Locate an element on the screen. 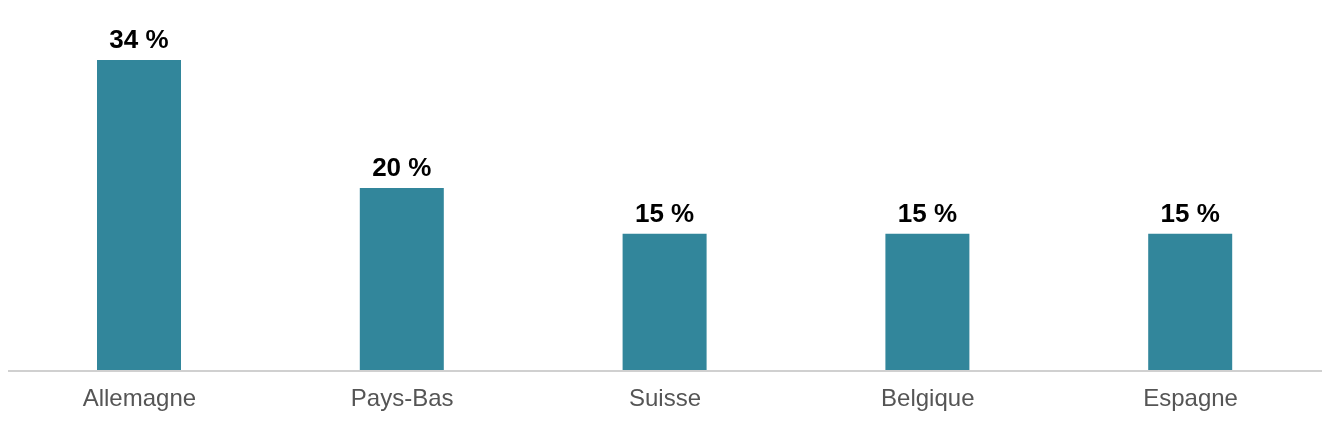 The image size is (1330, 431). x-tick-label: Pays-Bas is located at coordinates (402, 398).